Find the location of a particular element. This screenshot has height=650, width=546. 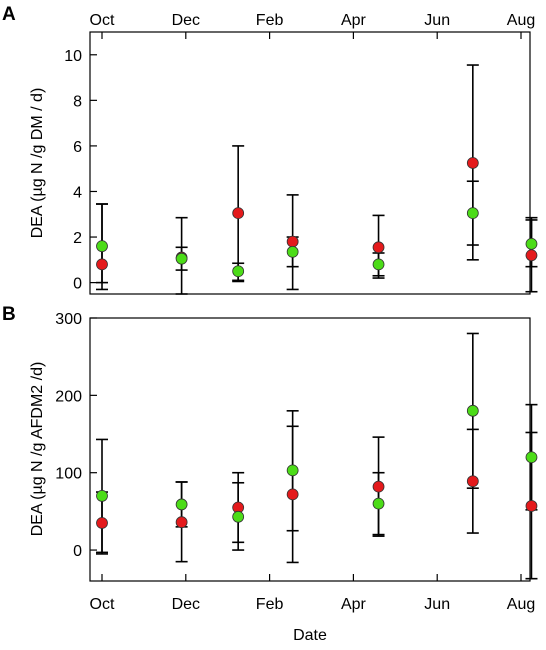

panel-a-y-tick-label: 0 is located at coordinates (77, 284).